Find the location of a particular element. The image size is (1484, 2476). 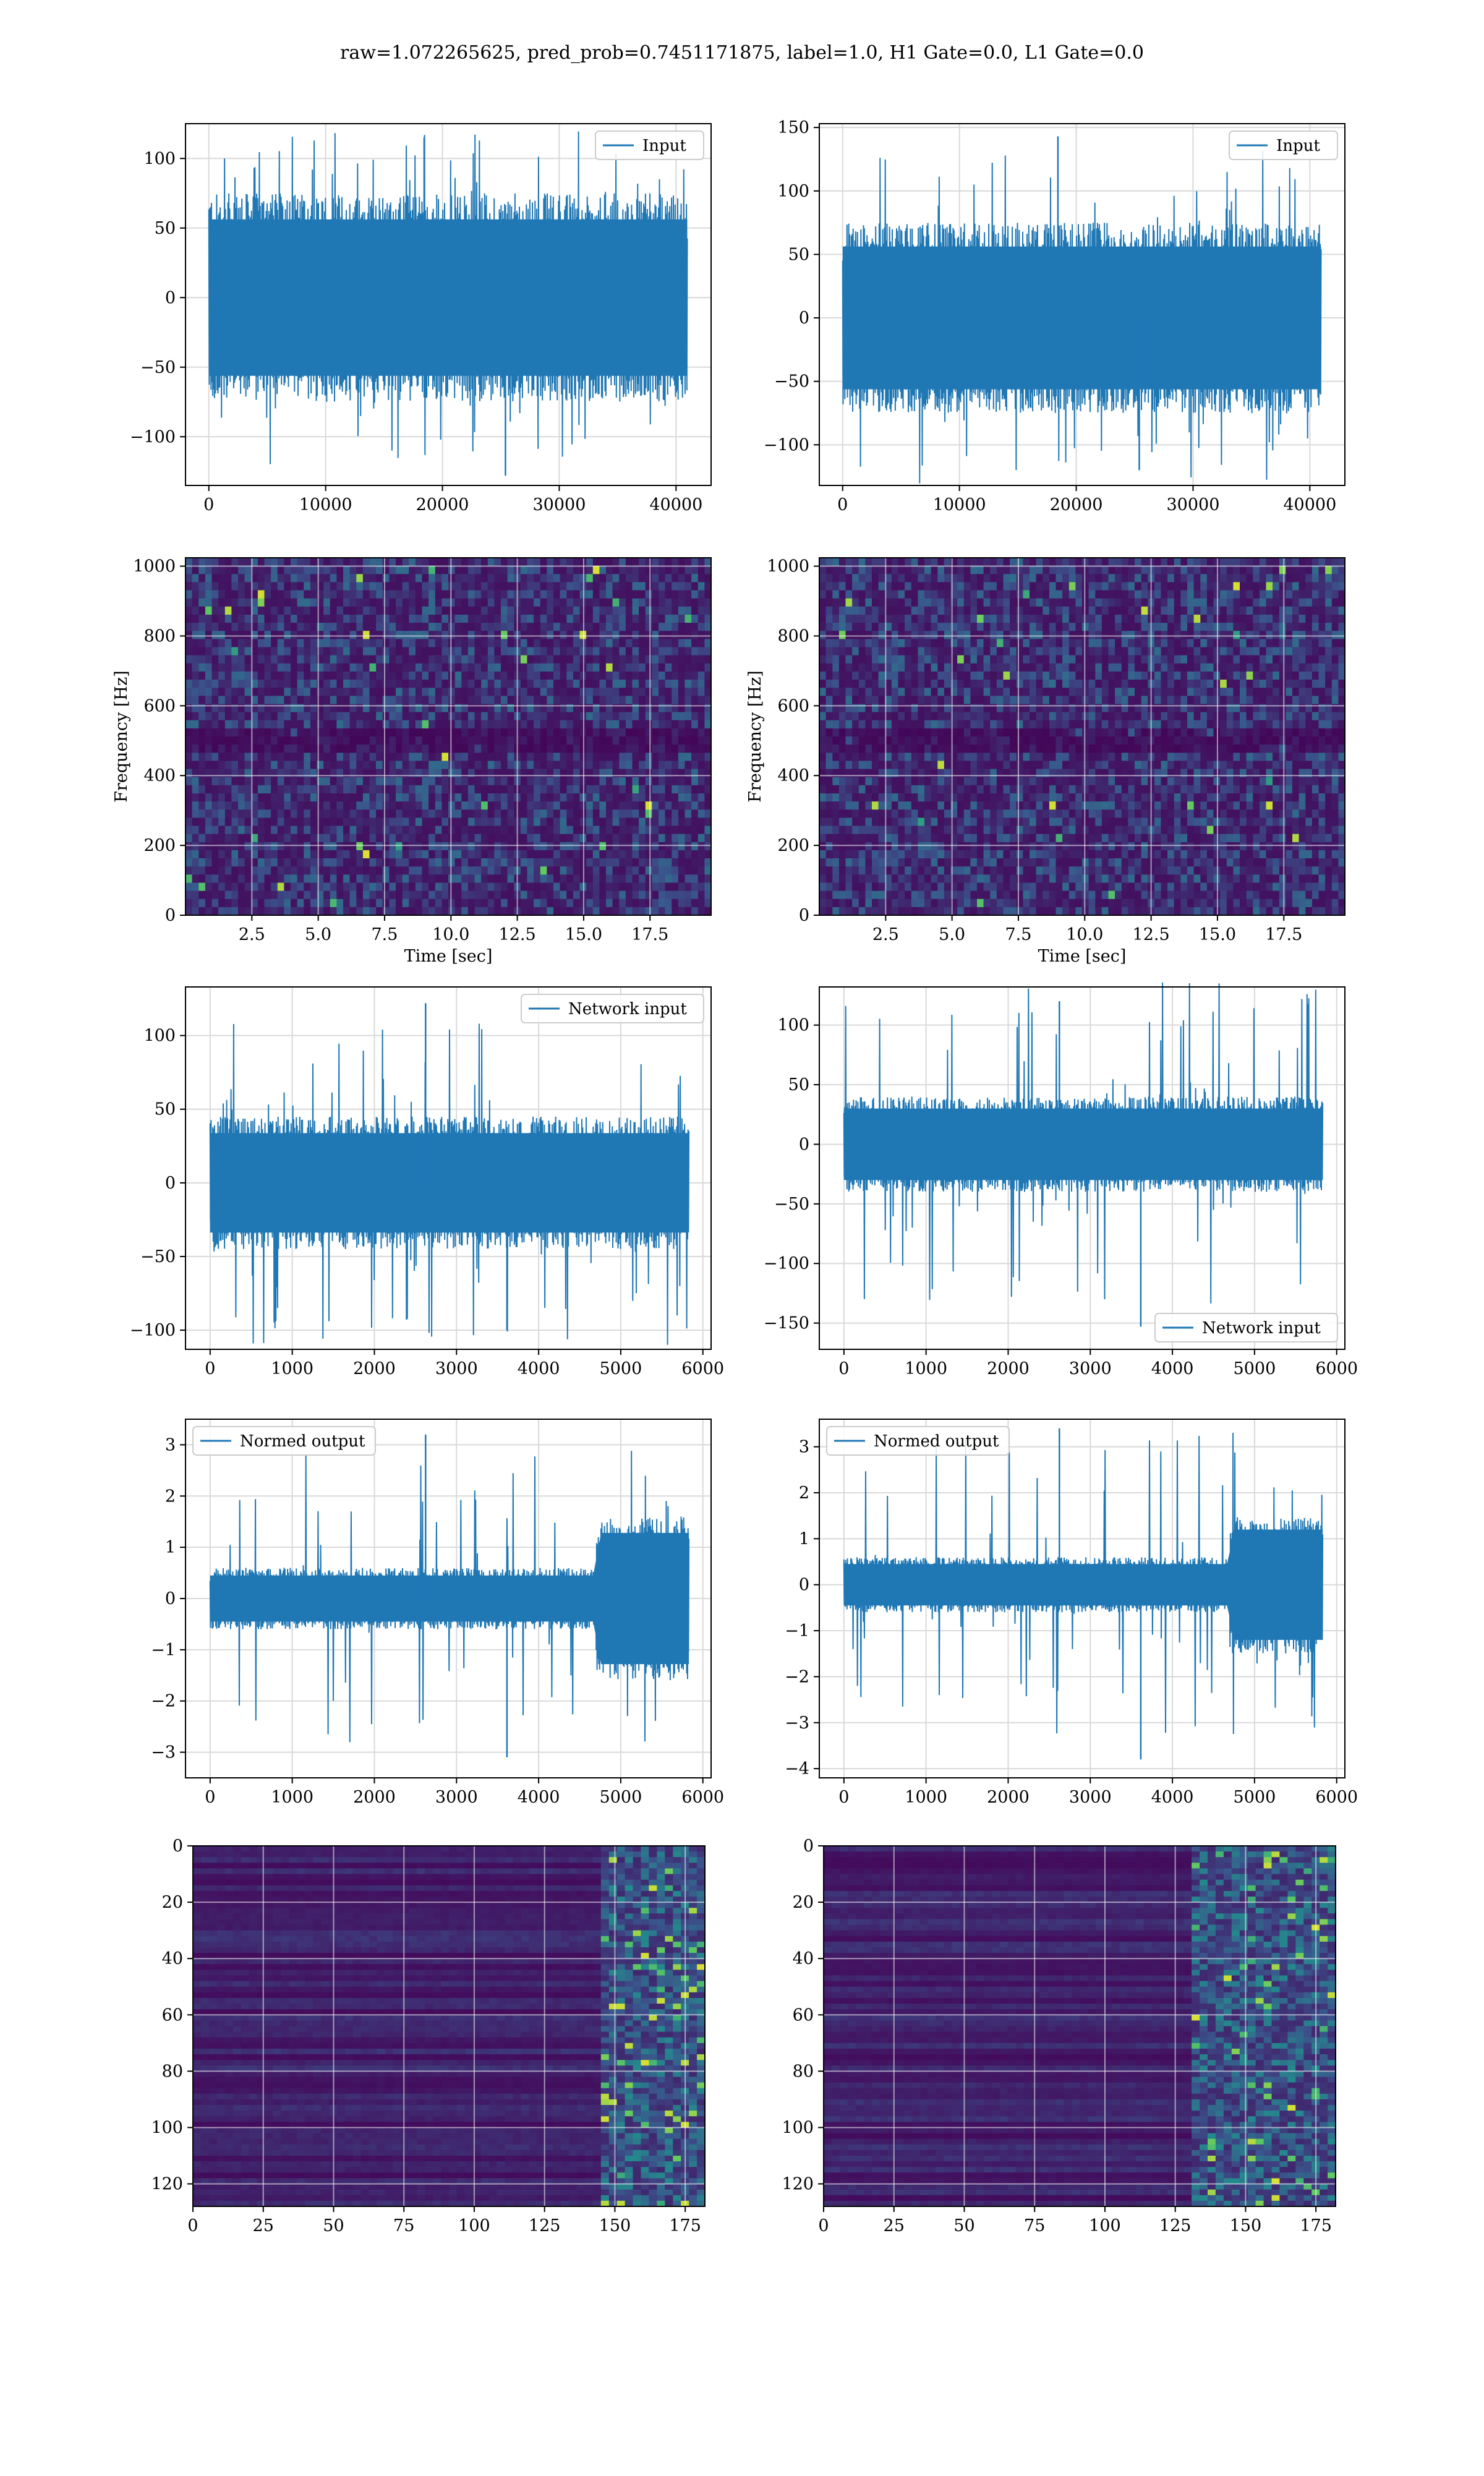

x-tick-label: 30000 is located at coordinates (559, 504).